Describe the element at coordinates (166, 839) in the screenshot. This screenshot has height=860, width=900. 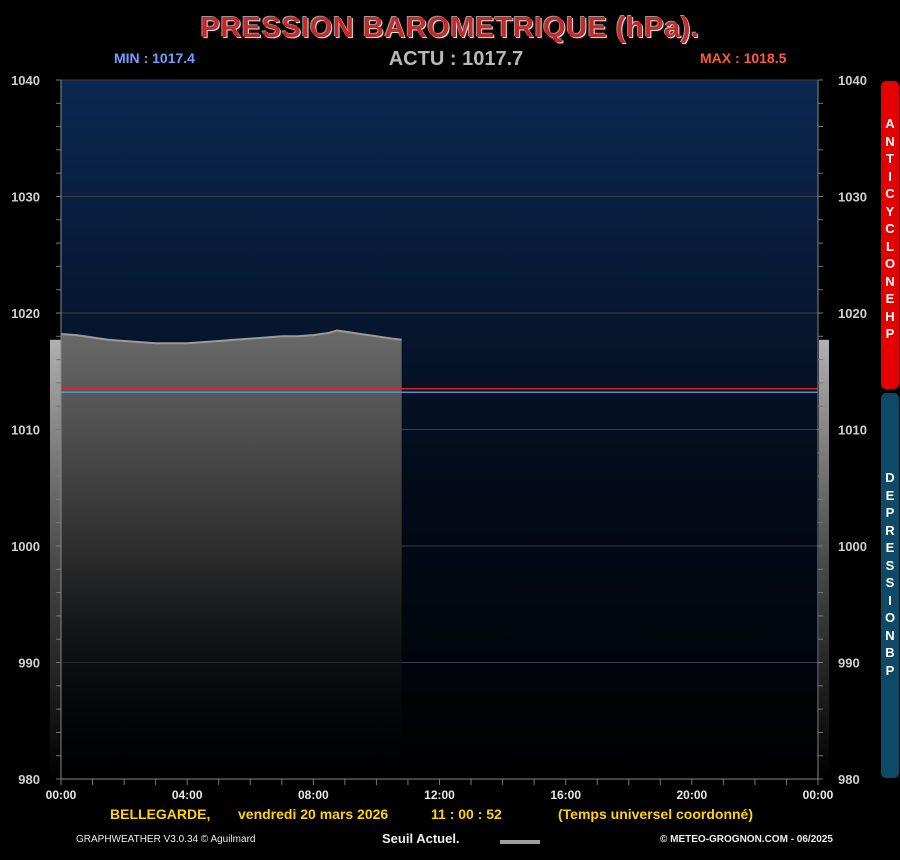
I see `software-credit: GRAPHWEATHER V3.0.34 © Aguilmard` at that location.